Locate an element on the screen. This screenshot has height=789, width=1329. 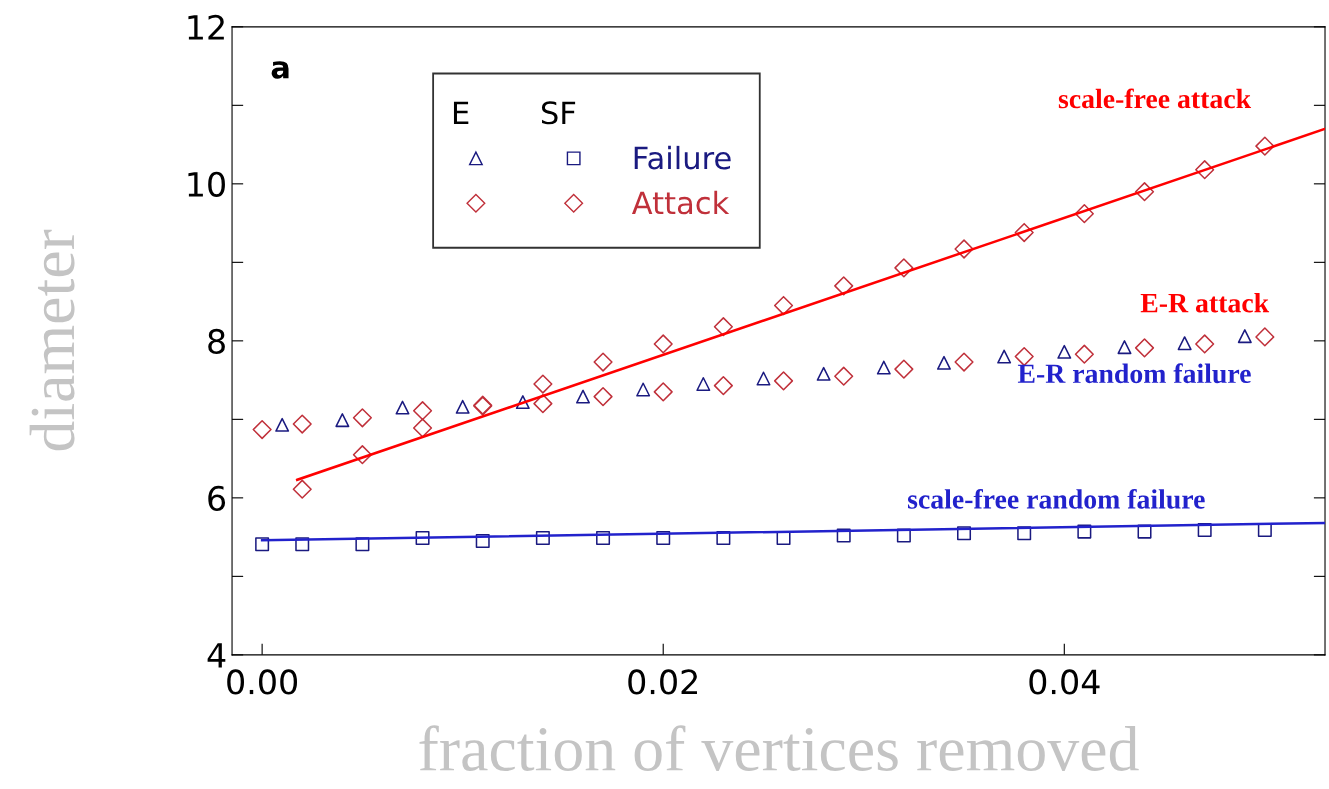
y-tick-label: 6 is located at coordinates (217, 498).